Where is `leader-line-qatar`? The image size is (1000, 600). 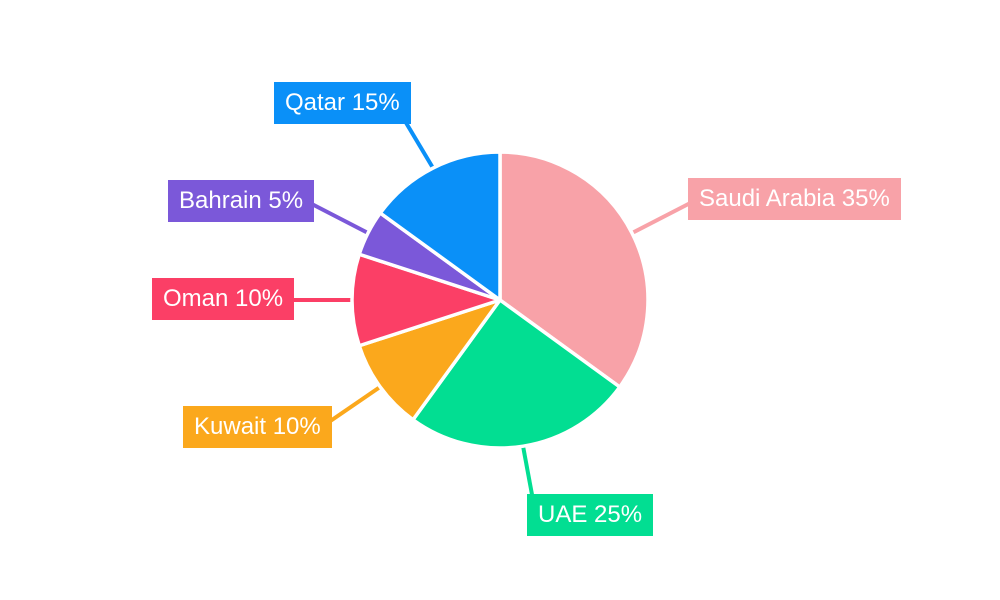
leader-line-qatar is located at coordinates (417, 142).